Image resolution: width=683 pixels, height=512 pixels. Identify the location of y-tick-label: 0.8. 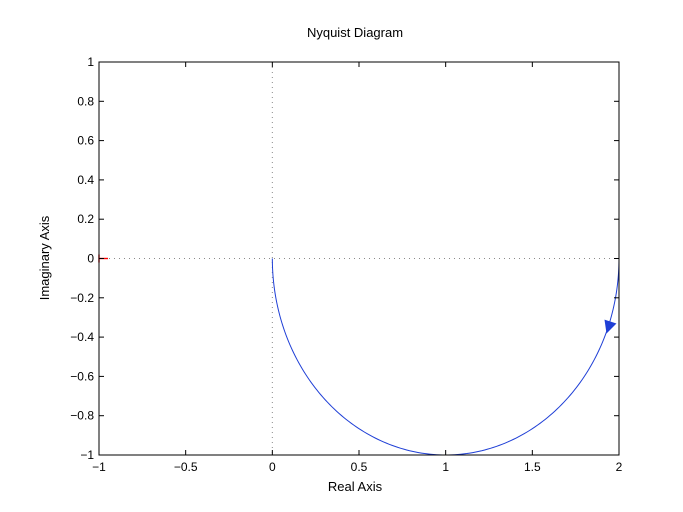
(85, 101).